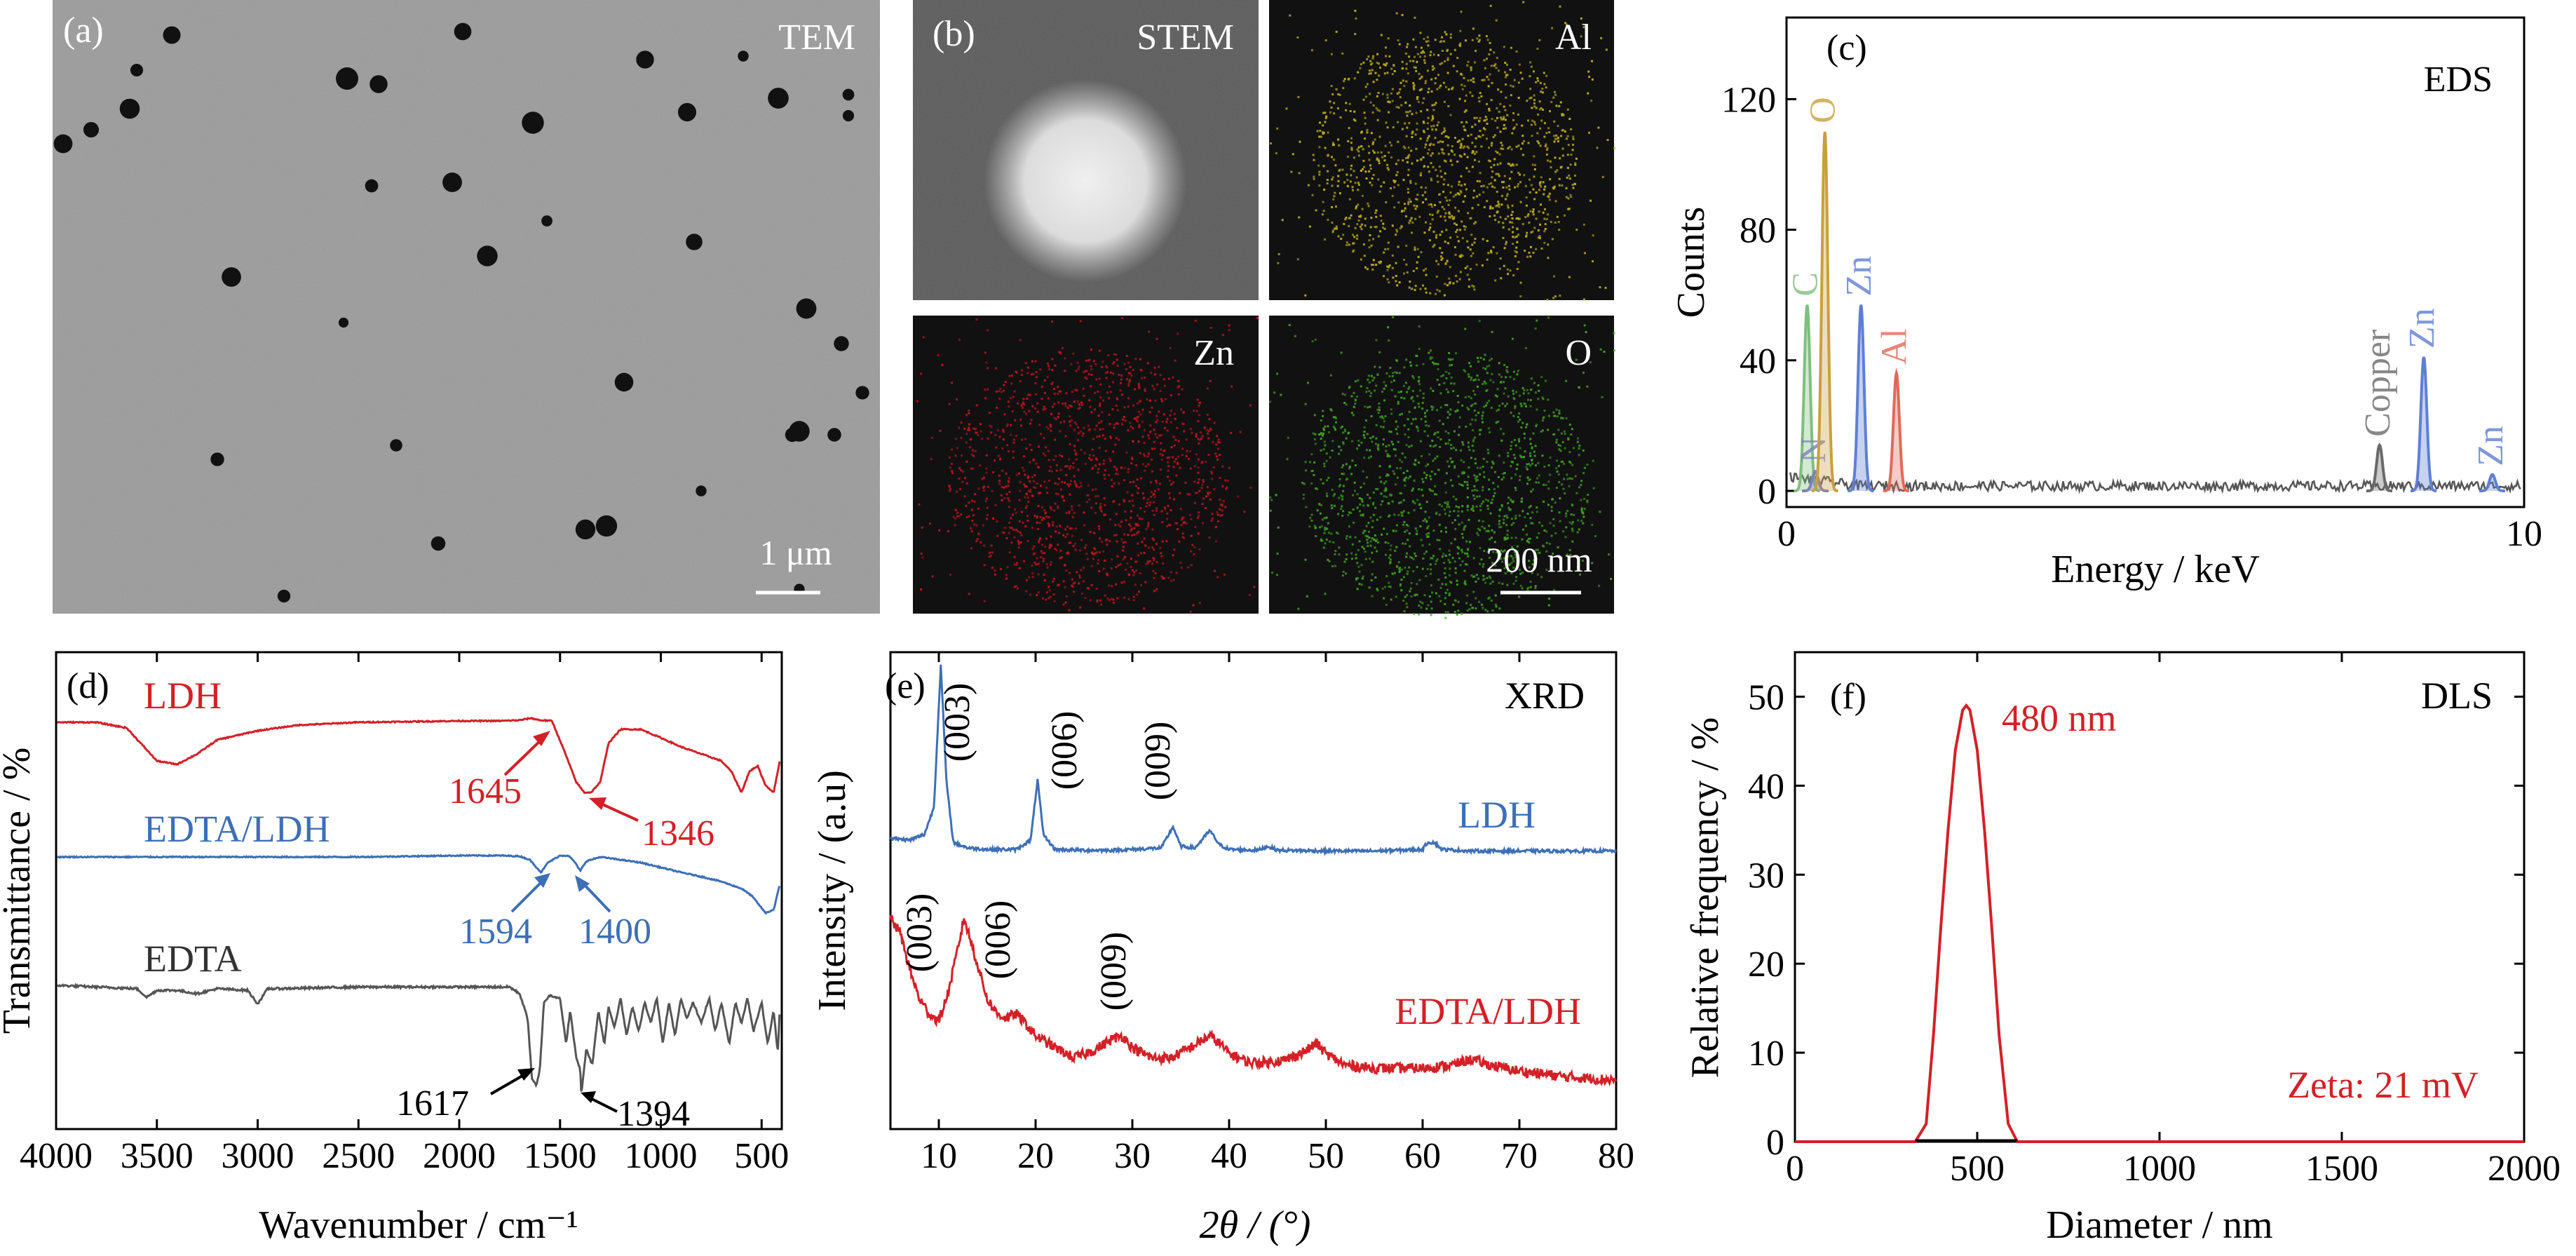  What do you see at coordinates (954, 34) in the screenshot?
I see `panel-label-b: (b)` at bounding box center [954, 34].